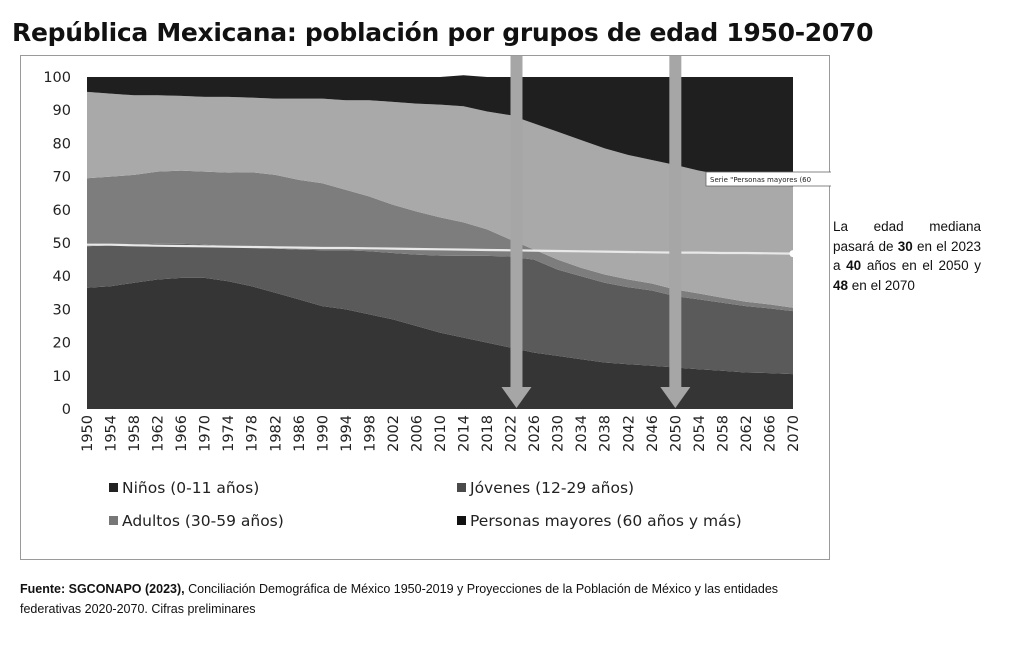 This screenshot has width=1024, height=653. I want to click on note-text-2: en el 2023 a, so click(907, 256).